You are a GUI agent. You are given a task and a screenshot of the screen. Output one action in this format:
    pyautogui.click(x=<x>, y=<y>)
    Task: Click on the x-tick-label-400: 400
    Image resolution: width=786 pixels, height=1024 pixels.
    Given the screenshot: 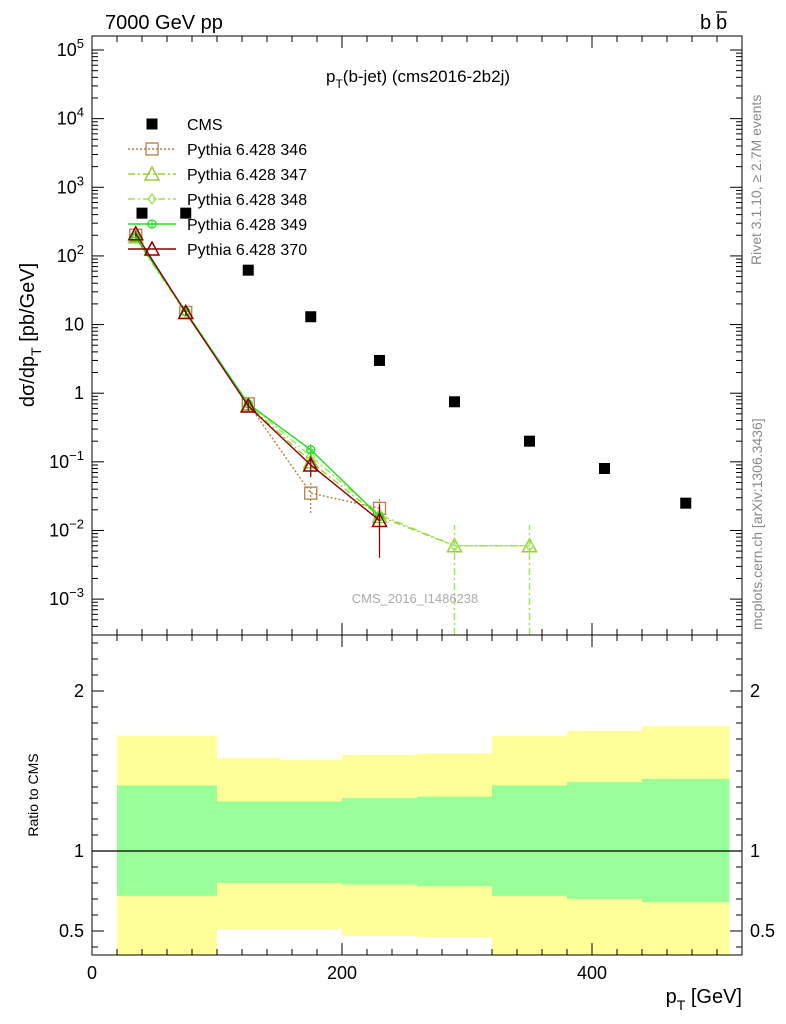 What is the action you would take?
    pyautogui.click(x=592, y=973)
    